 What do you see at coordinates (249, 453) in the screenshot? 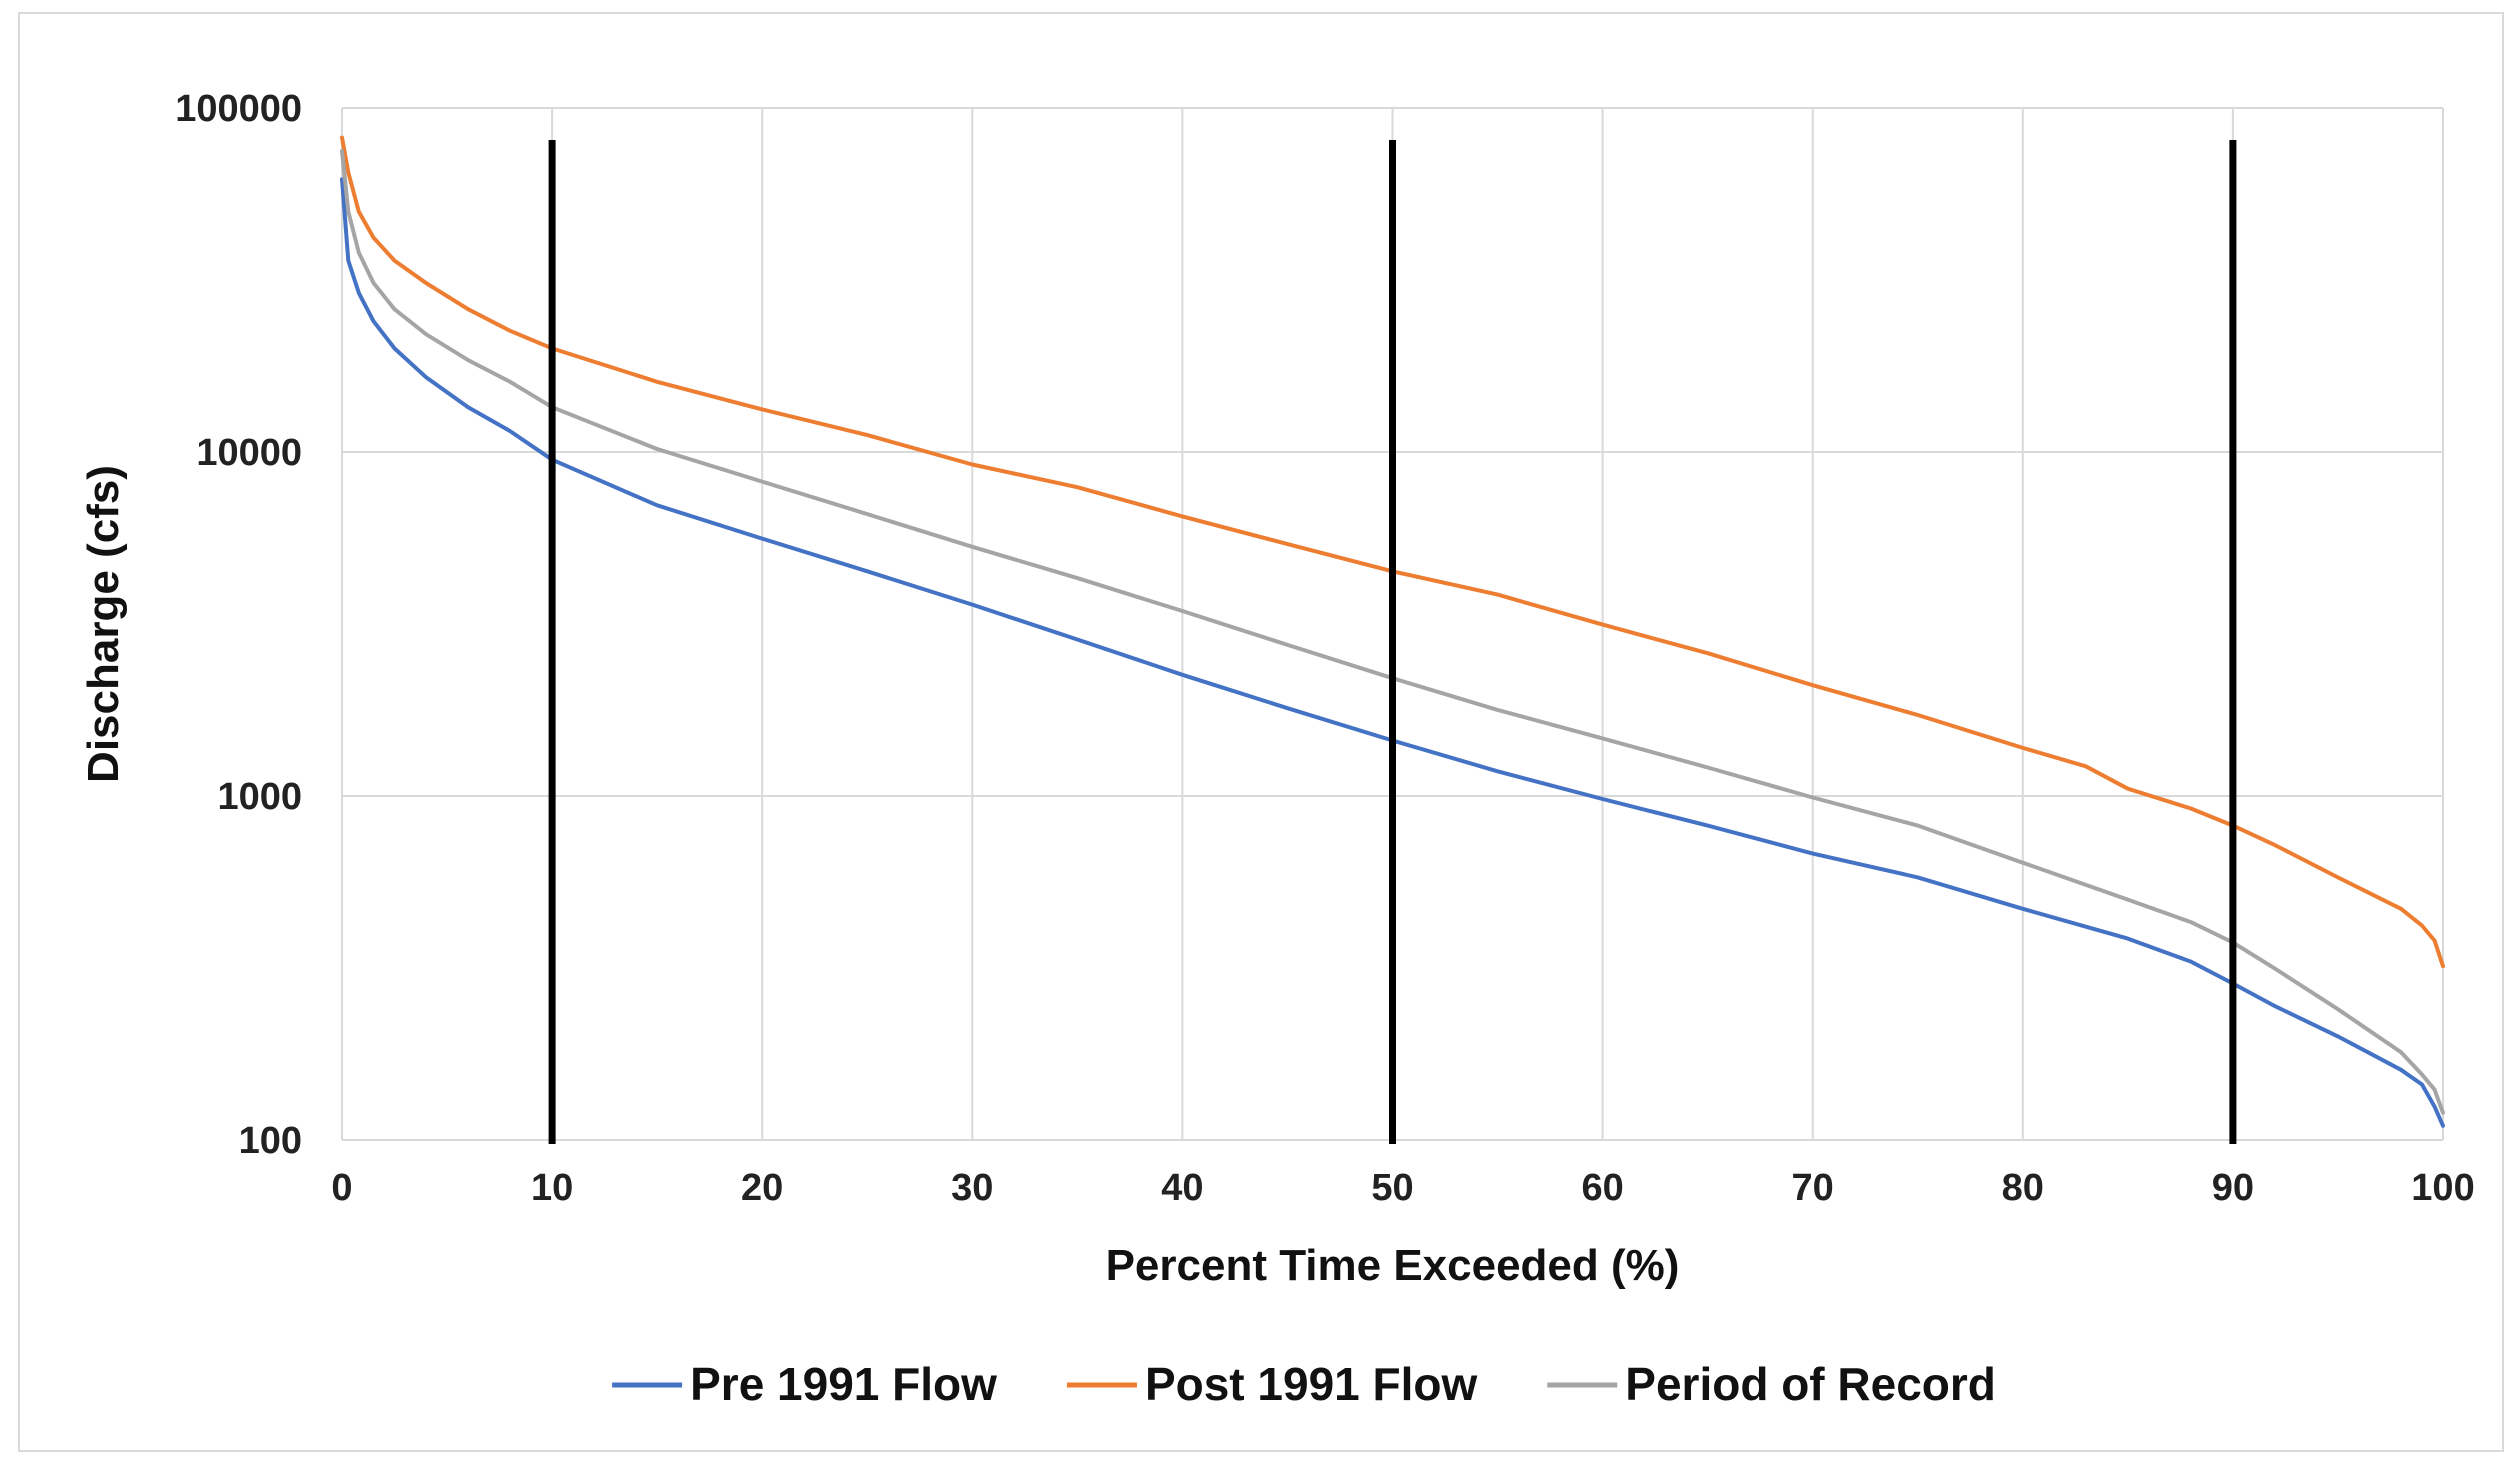
I see `y-tick-label: 10000` at bounding box center [249, 453].